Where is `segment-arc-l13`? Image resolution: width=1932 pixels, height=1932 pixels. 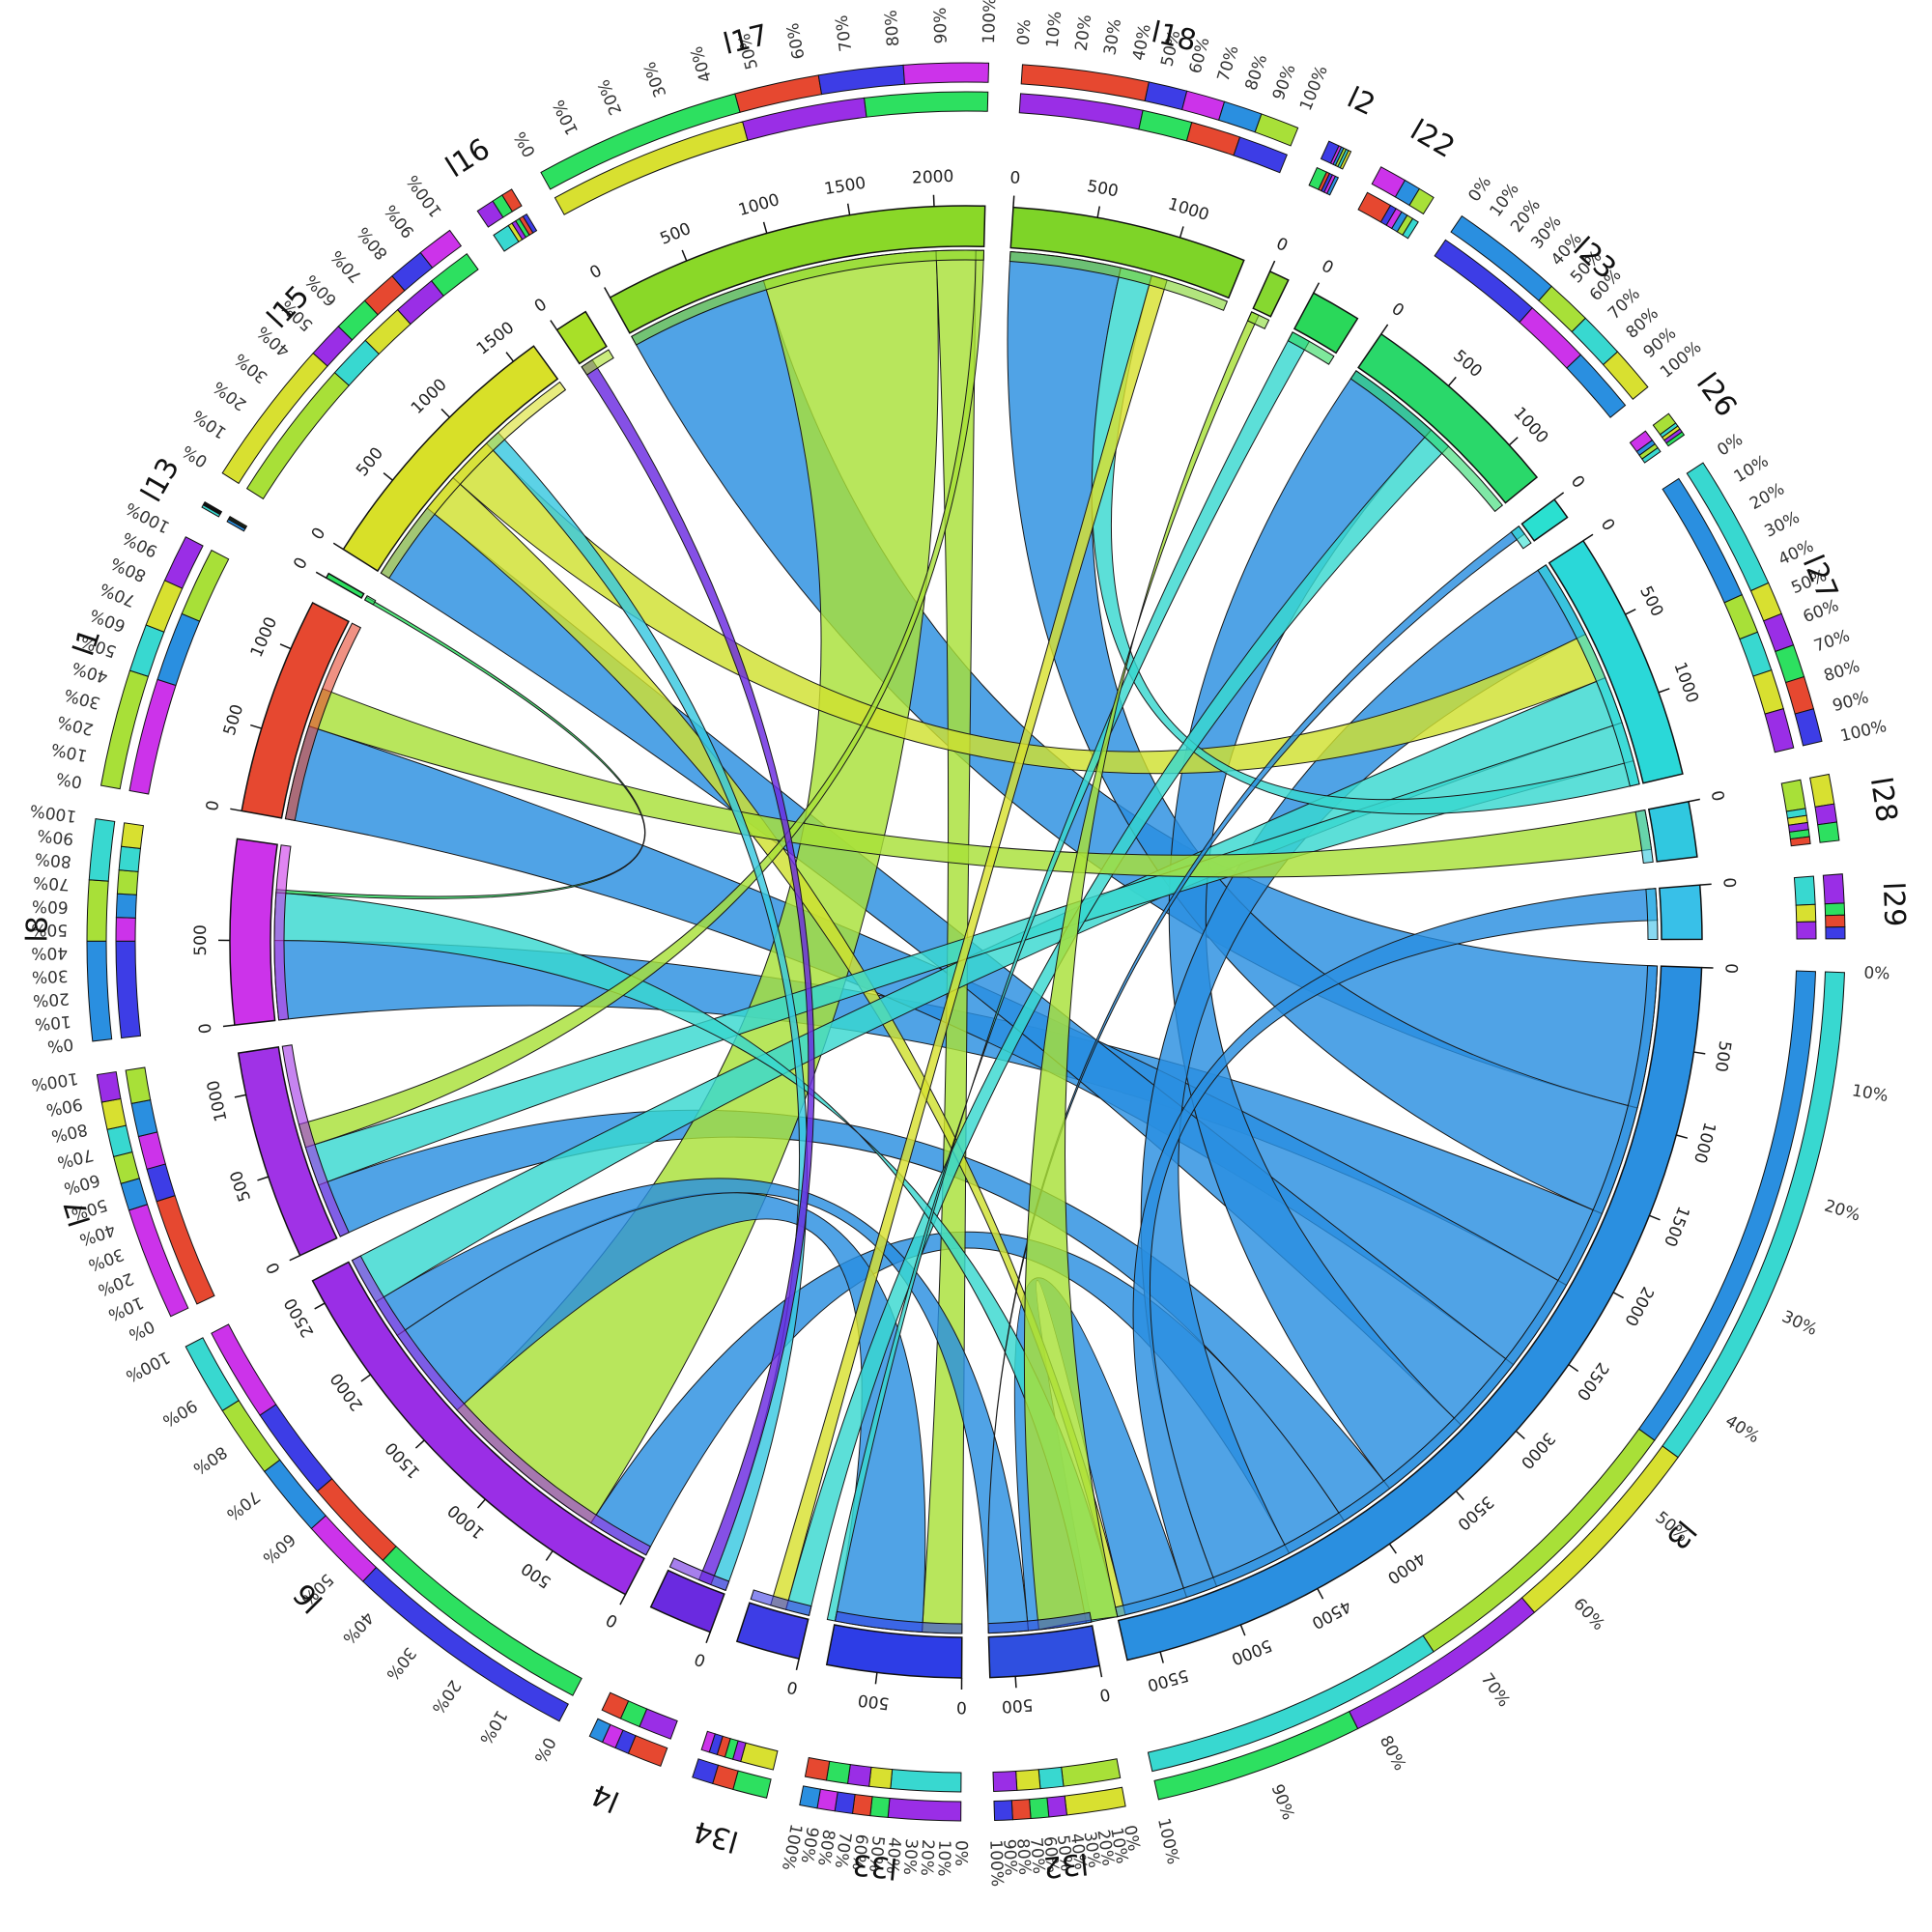 segment-arc-l13 is located at coordinates (345, 586).